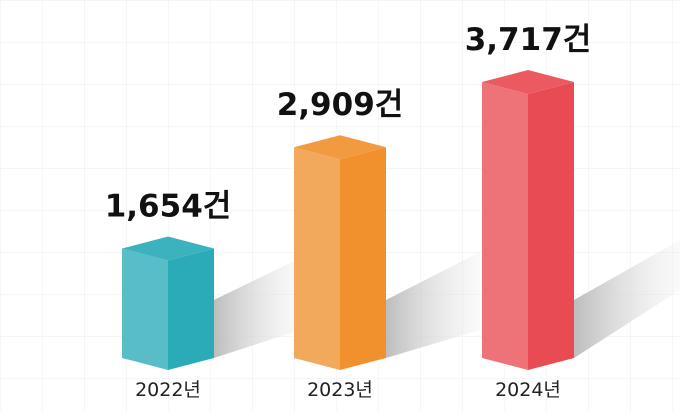  I want to click on value-label: 2,909건, so click(340, 105).